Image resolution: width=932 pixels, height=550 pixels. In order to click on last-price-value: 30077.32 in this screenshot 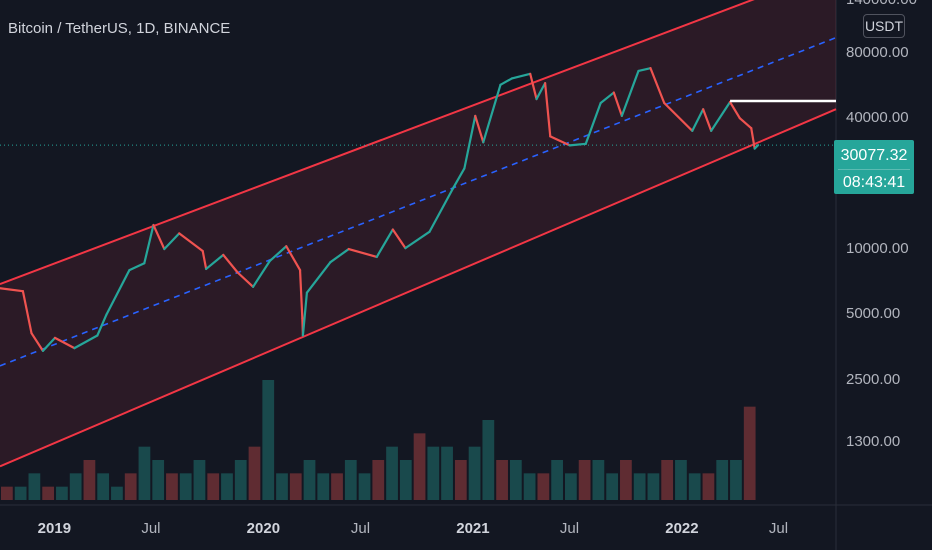, I will do `click(874, 155)`.